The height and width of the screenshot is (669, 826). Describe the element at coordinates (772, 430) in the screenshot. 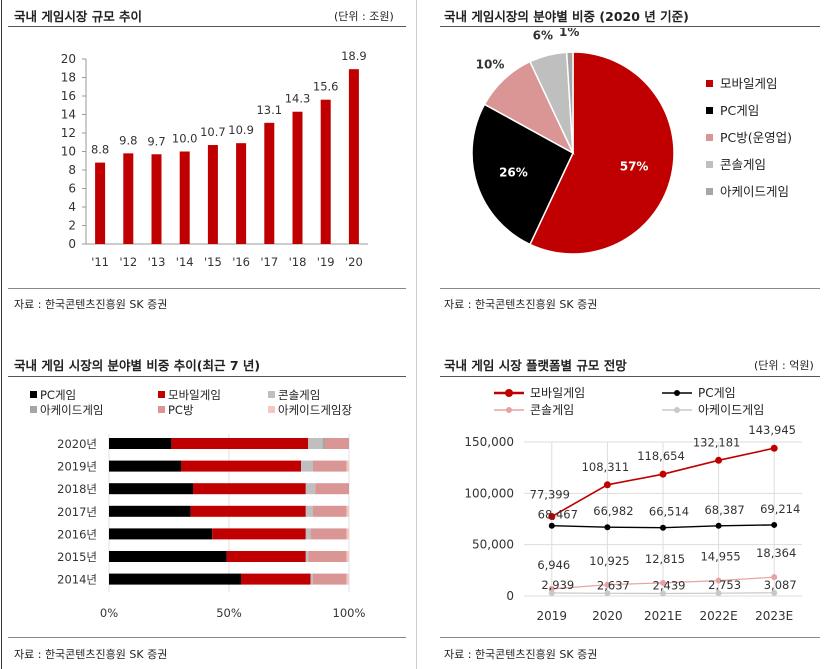

I see `data-label: 143,945` at that location.